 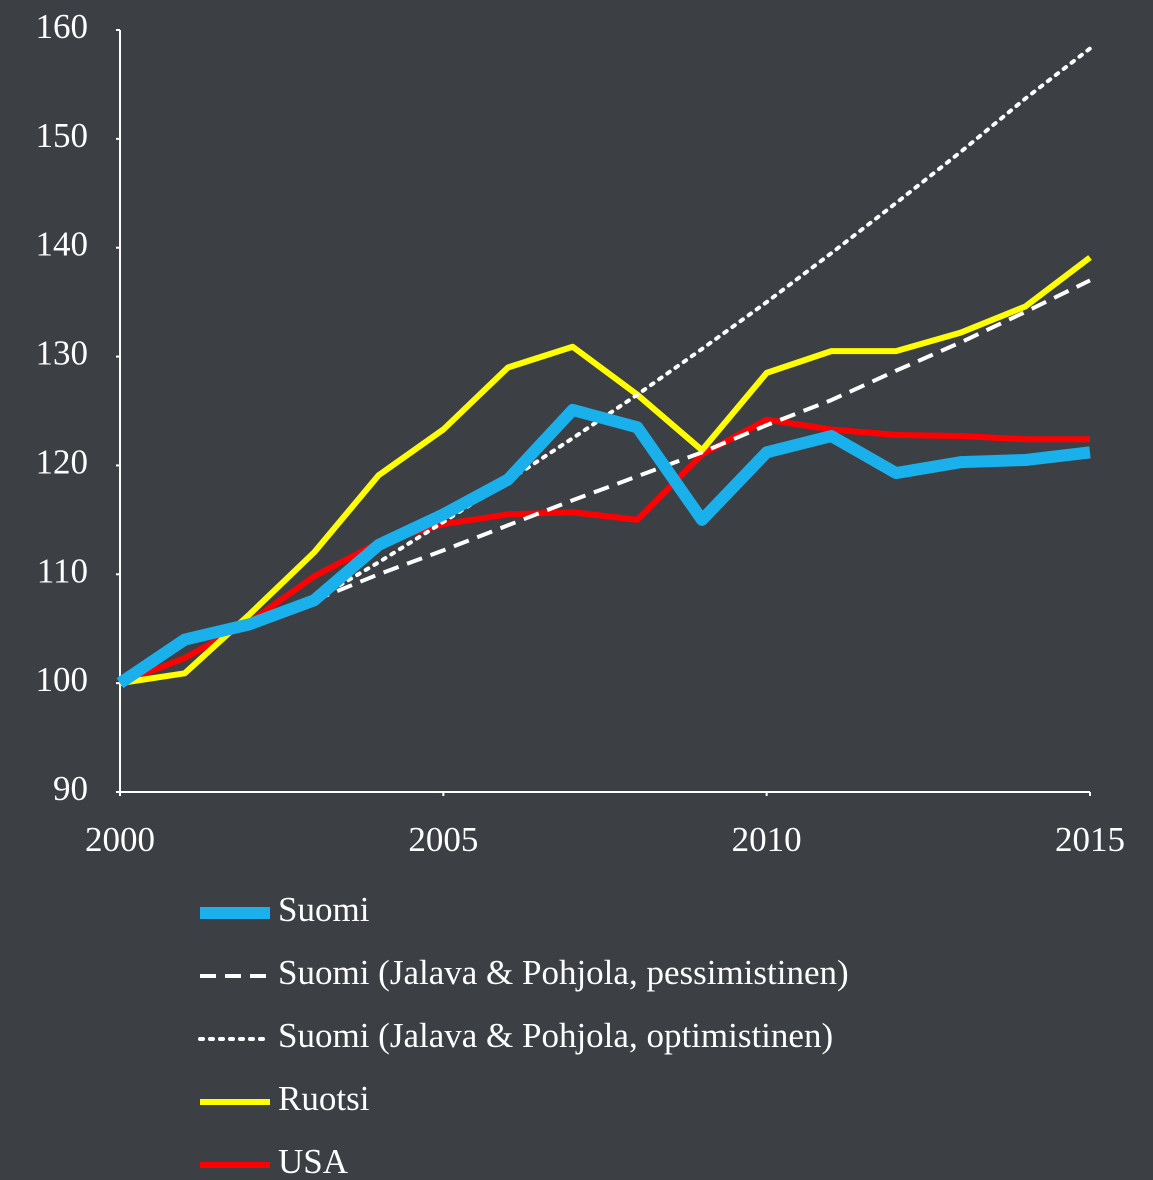 What do you see at coordinates (443, 839) in the screenshot?
I see `x-tick-label: 2005` at bounding box center [443, 839].